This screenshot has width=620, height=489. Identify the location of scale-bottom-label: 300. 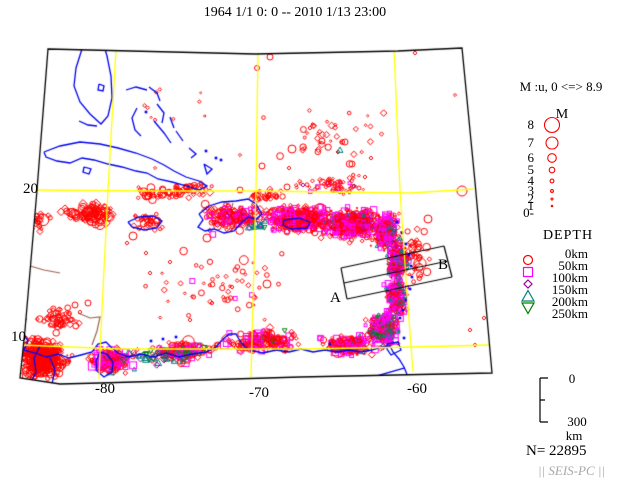
(577, 421).